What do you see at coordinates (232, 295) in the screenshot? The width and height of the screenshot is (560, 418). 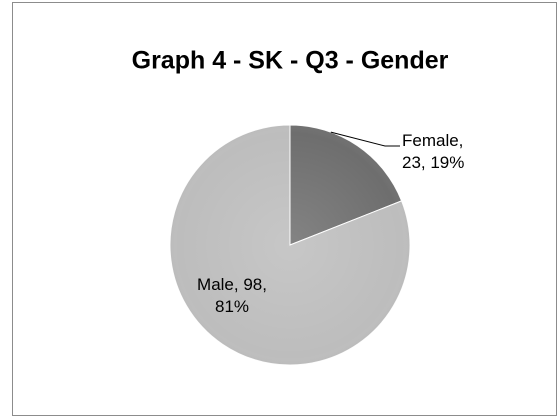 I see `slice-label: Male, 98, 81%` at bounding box center [232, 295].